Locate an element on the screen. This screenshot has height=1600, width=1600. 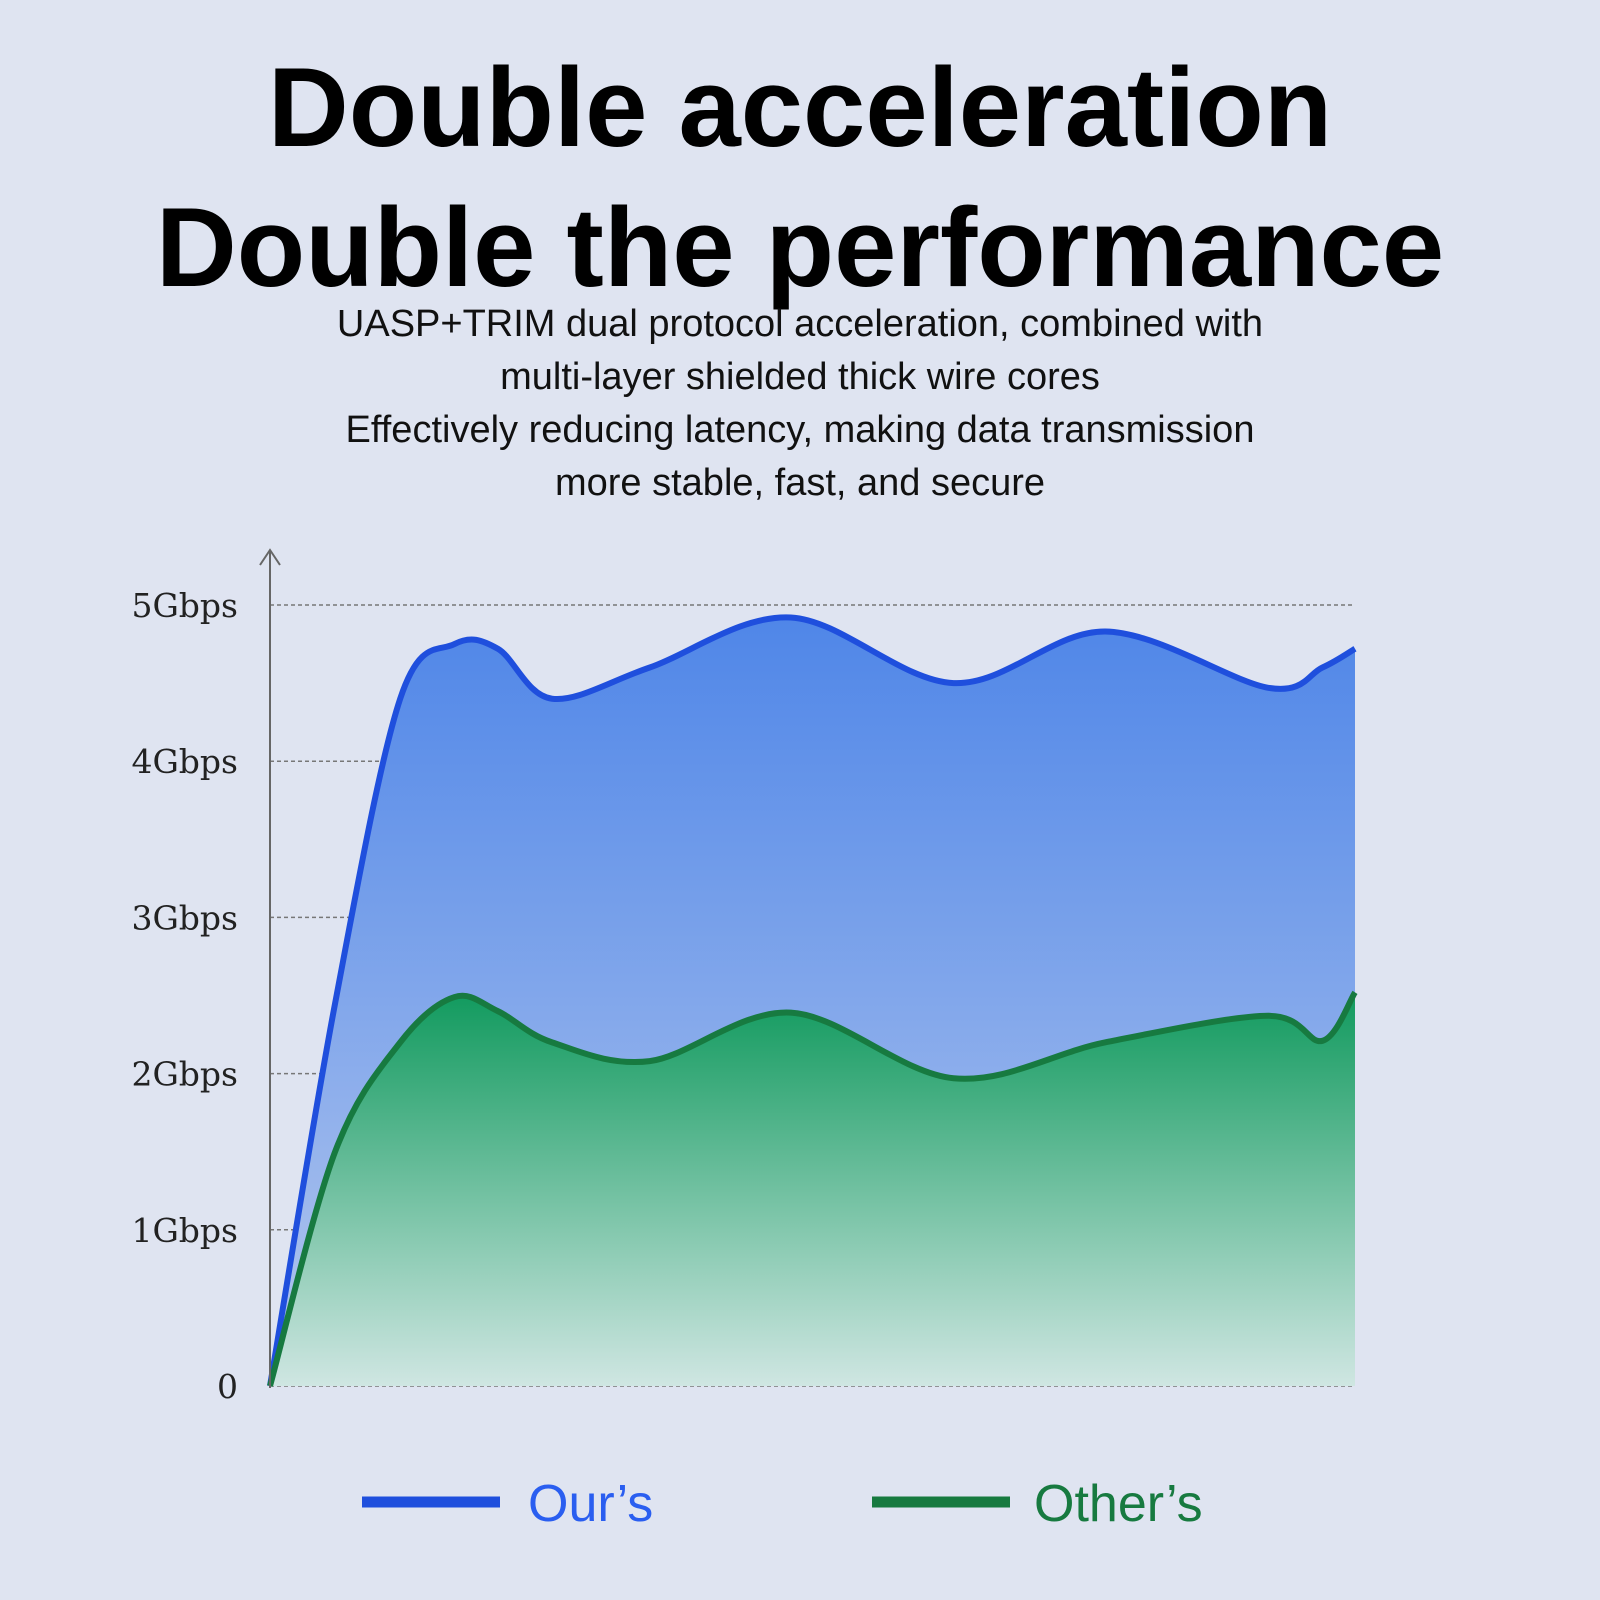
y-tick-label: 2Gbps is located at coordinates (184, 1074).